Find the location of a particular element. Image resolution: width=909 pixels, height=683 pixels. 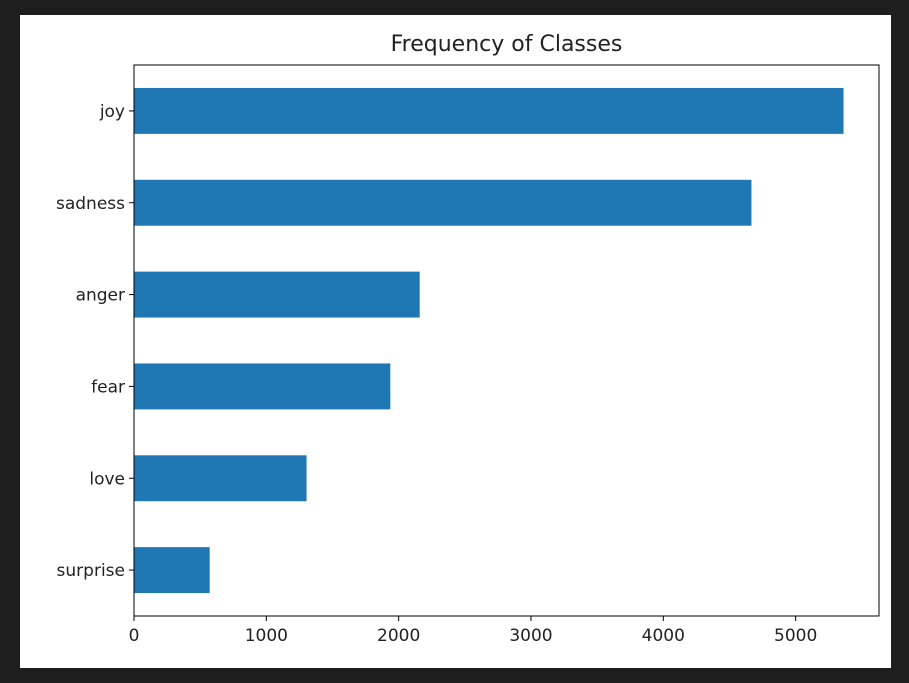

y-tick-label-anger: anger is located at coordinates (100, 296).